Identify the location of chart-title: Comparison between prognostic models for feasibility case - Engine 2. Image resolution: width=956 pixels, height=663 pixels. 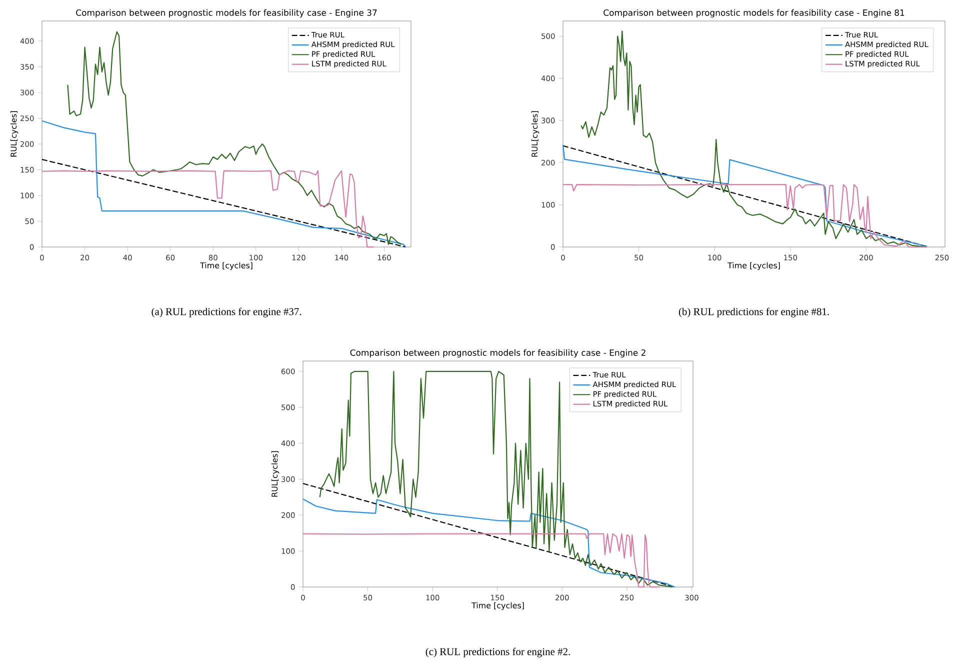
(498, 353).